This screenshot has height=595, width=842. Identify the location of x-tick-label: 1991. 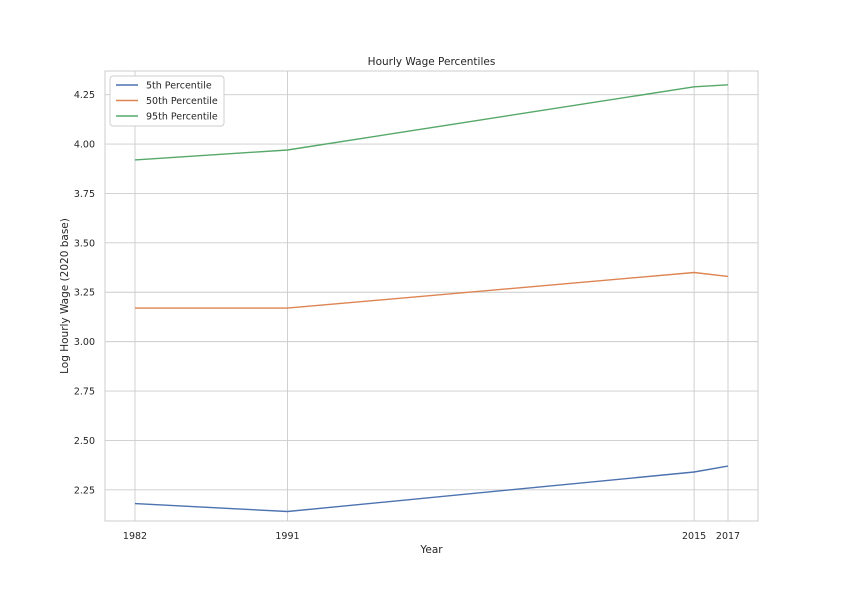
(287, 536).